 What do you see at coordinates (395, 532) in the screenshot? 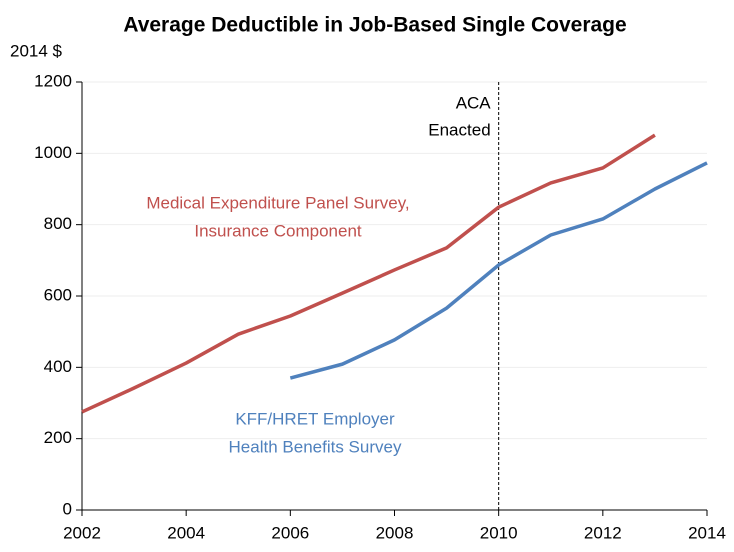
I see `x-tick-label: 2008` at bounding box center [395, 532].